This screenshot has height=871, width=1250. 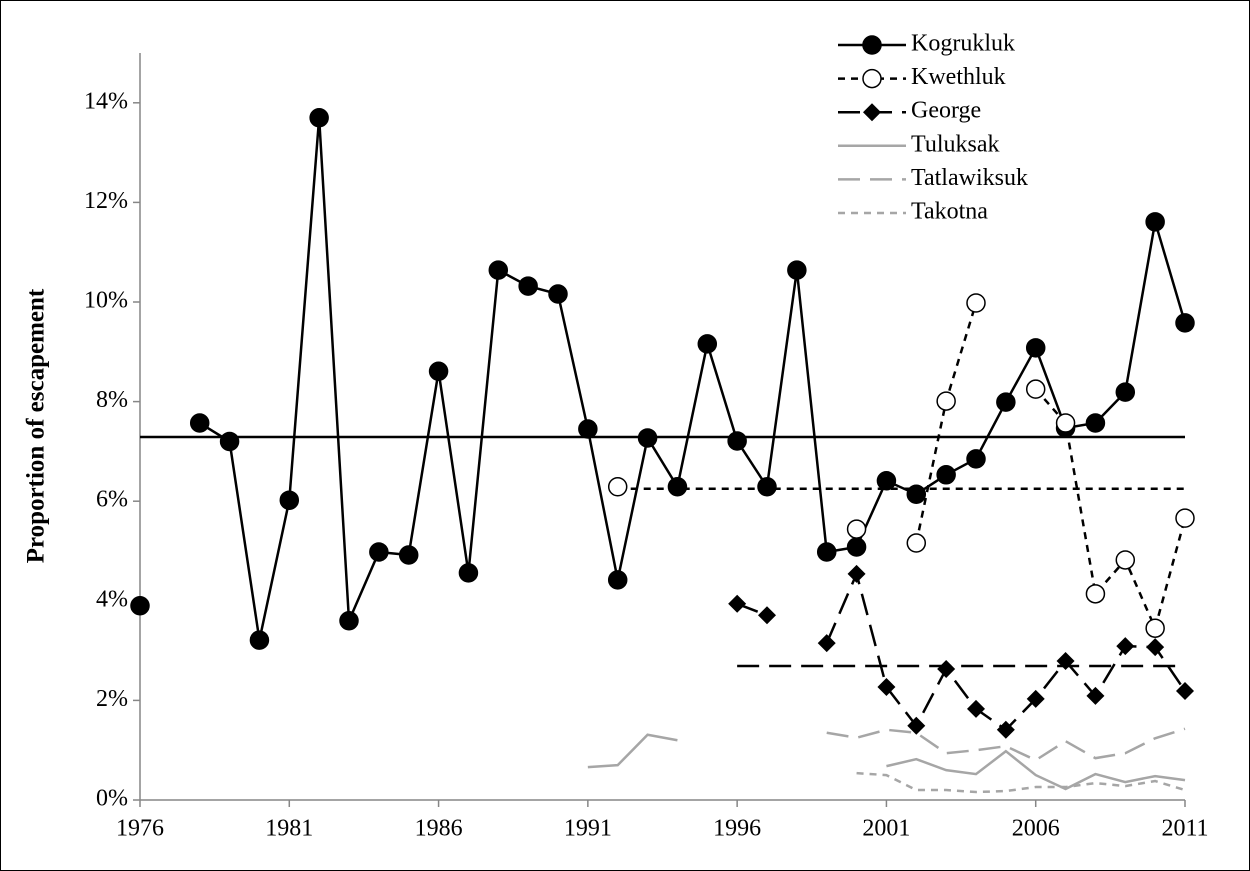 I want to click on legend-label: Kogrukluk, so click(x=963, y=44).